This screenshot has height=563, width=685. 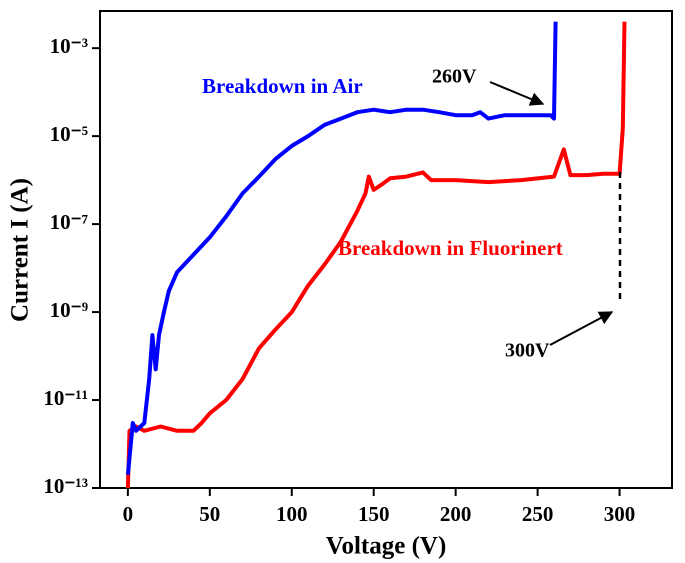 What do you see at coordinates (282, 86) in the screenshot?
I see `series-label: Breakdown in Air` at bounding box center [282, 86].